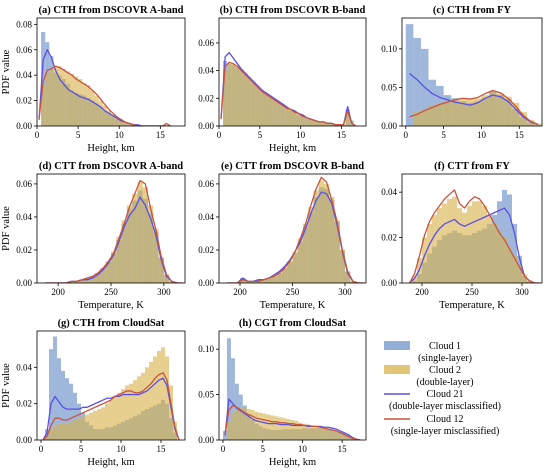 Image resolution: width=550 pixels, height=473 pixels. I want to click on panel-title: (d) CTT from DSCOVR A-band, so click(111, 166).